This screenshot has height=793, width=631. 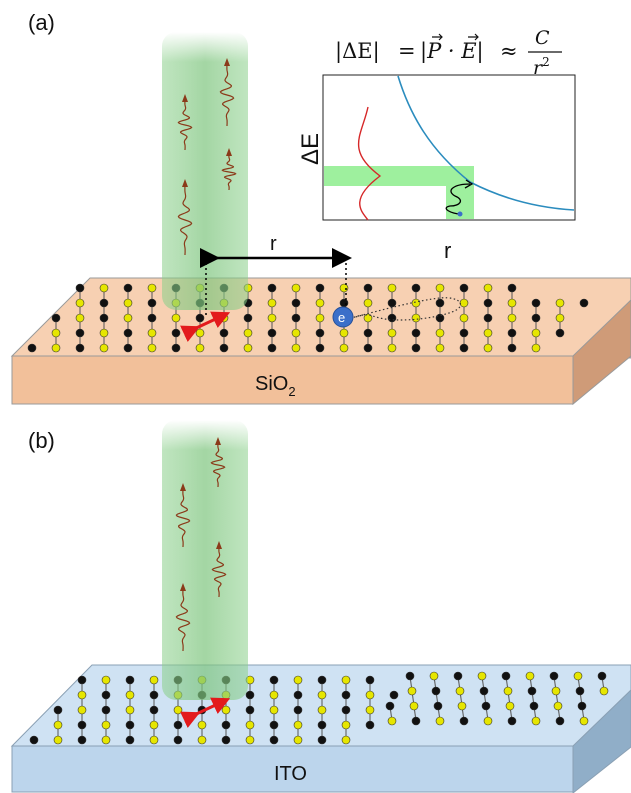 I want to click on photon-wavepackets-b, so click(x=201, y=544).